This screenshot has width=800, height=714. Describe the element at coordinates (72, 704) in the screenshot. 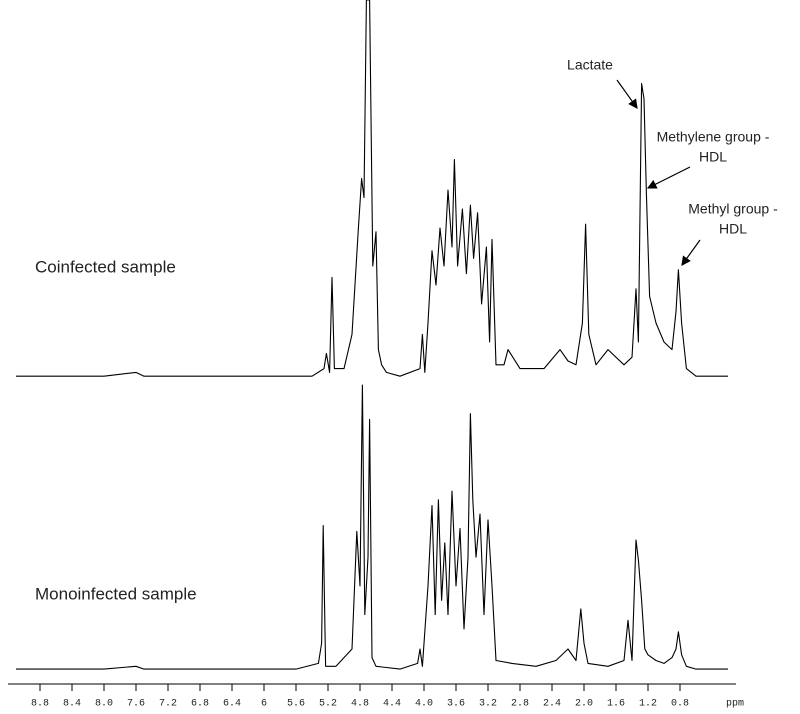

I see `x-tick-label: 8.4` at that location.